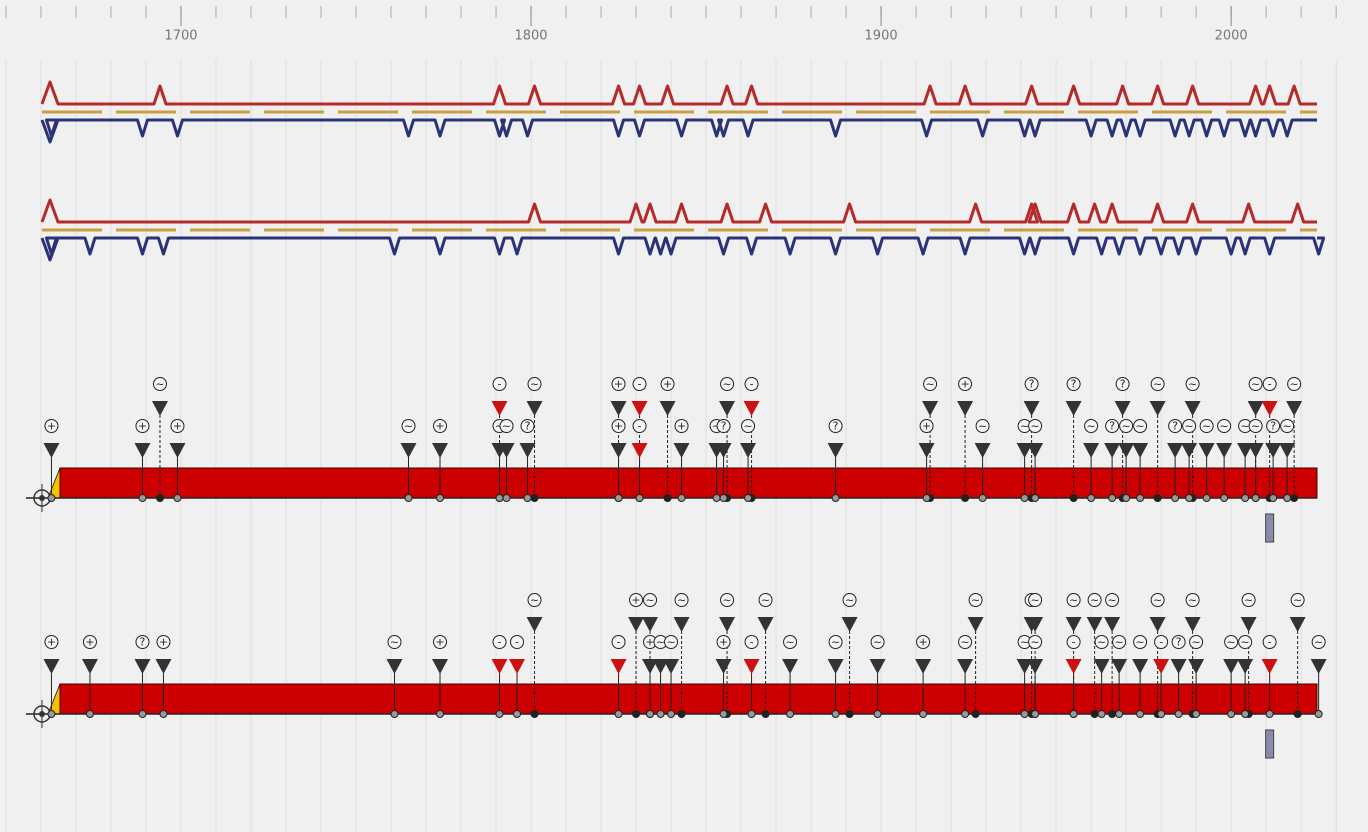 The width and height of the screenshot is (1368, 832). Describe the element at coordinates (180, 36) in the screenshot. I see `tick-label: 1700` at that location.